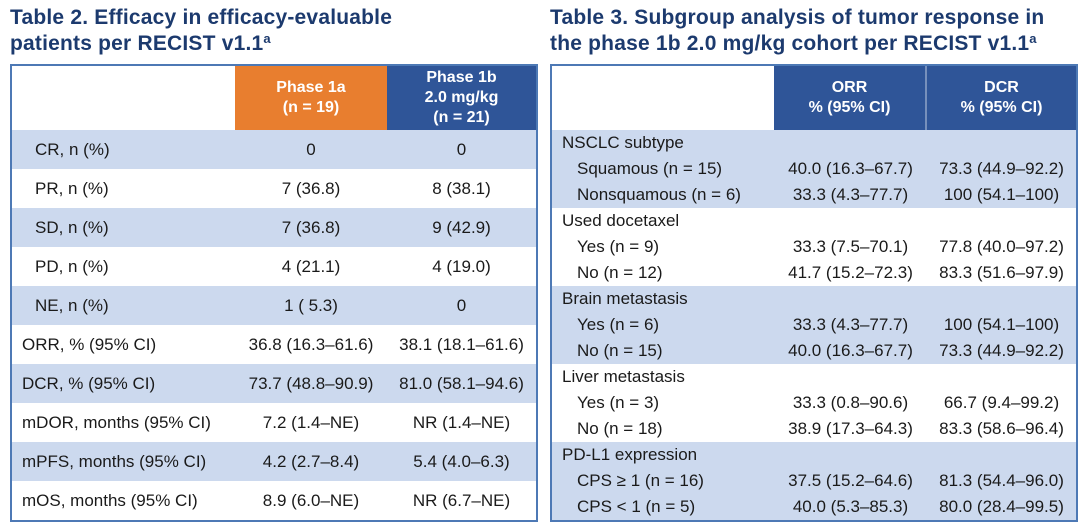  Describe the element at coordinates (850, 402) in the screenshot. I see `orr-value: 33.3 (0.8–90.6)` at that location.